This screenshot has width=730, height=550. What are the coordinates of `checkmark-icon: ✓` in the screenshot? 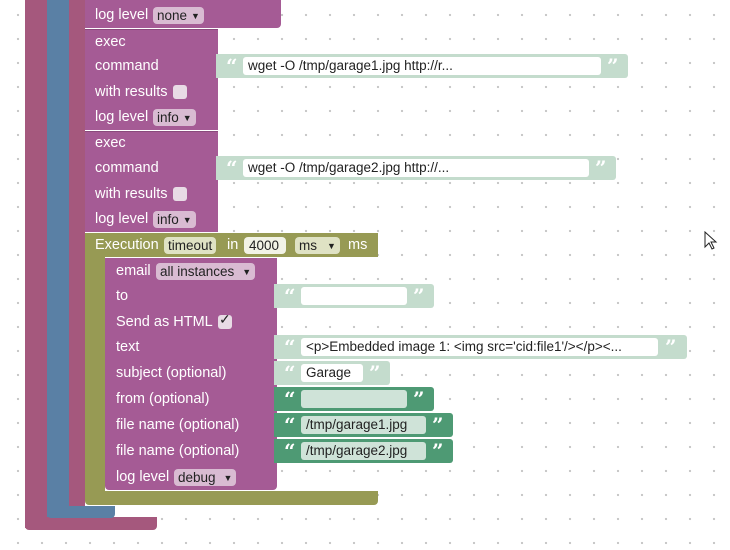 It's located at (225, 319).